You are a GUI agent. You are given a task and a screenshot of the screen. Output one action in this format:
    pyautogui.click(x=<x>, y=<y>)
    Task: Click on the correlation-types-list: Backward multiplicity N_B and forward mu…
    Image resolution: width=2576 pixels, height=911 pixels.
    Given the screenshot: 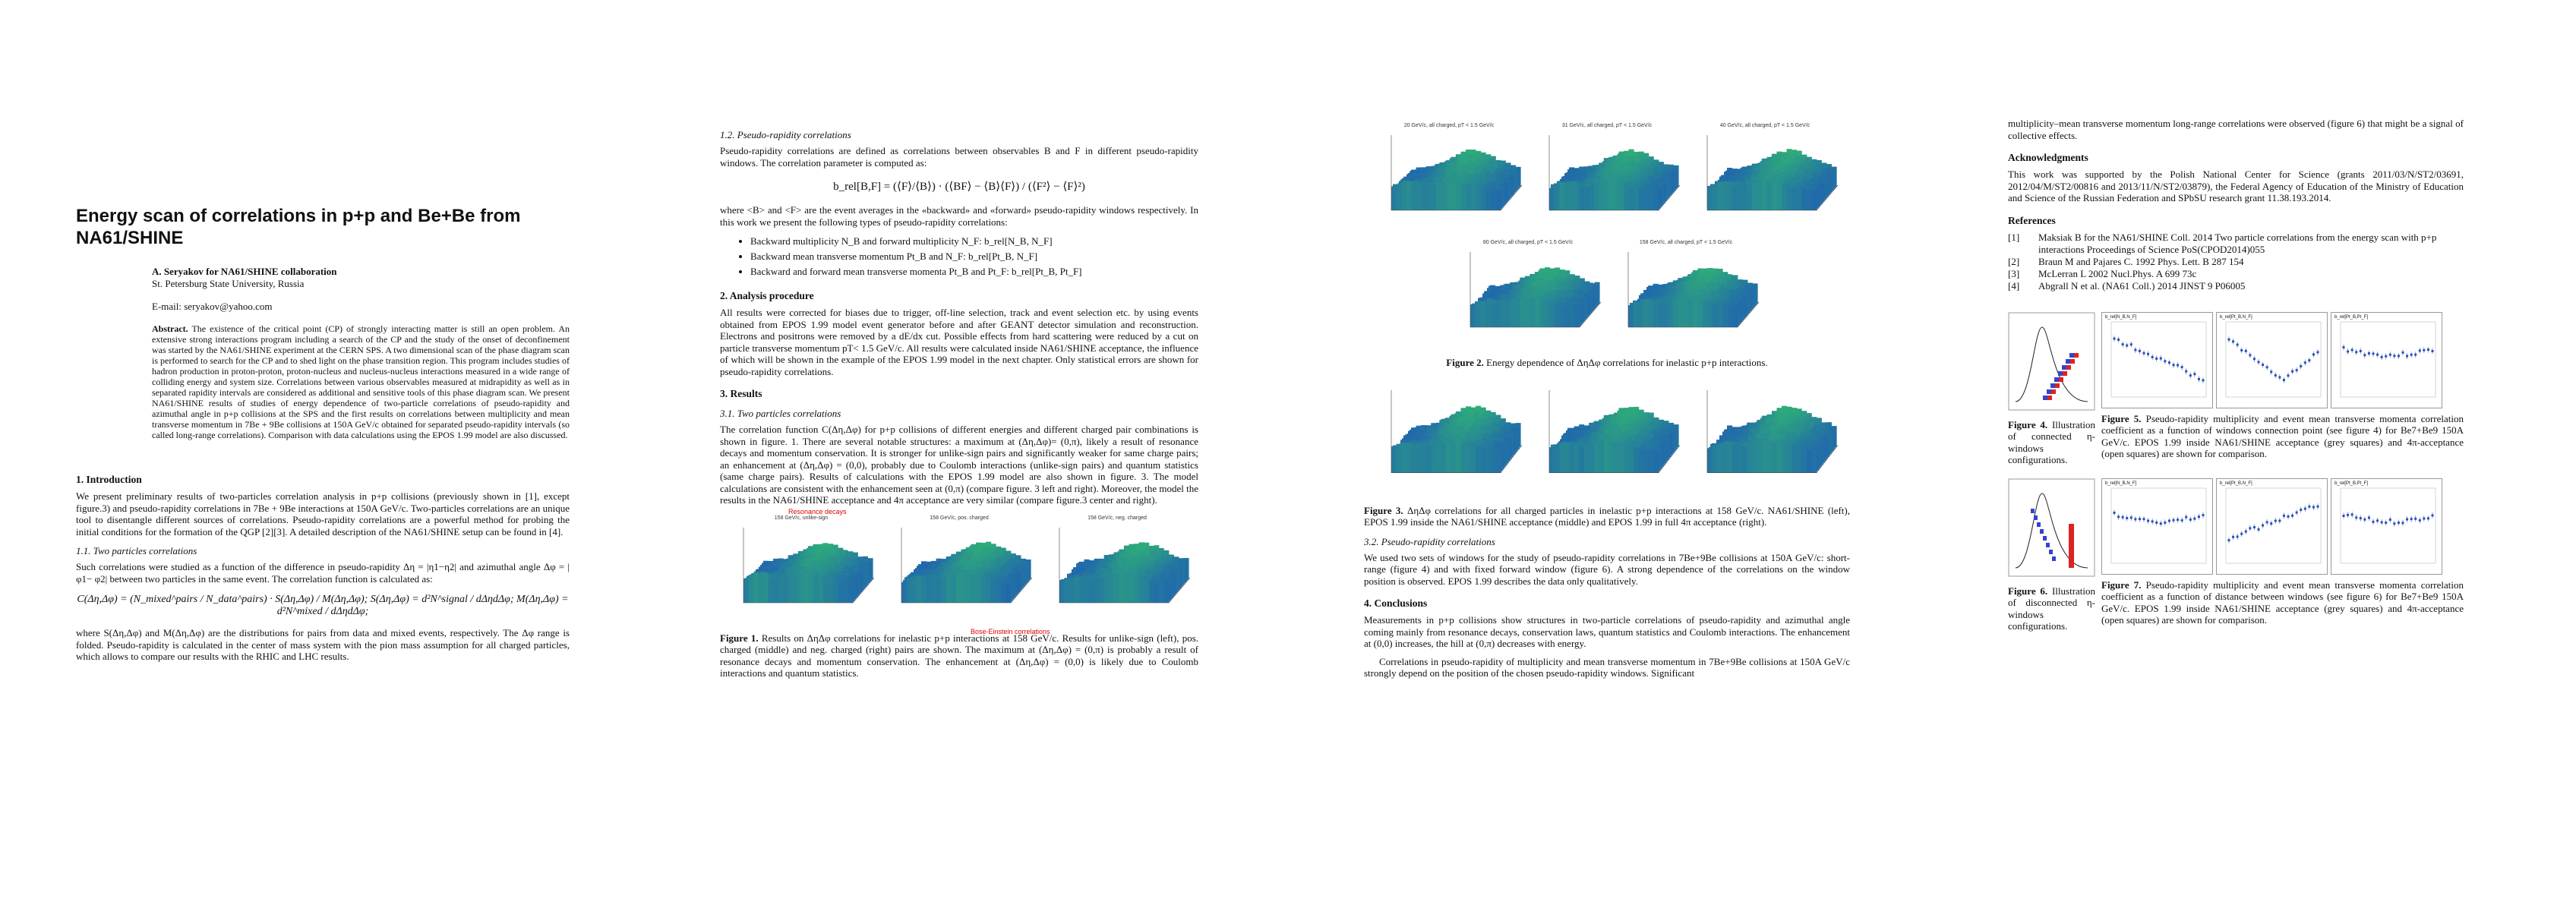 What is the action you would take?
    pyautogui.click(x=959, y=256)
    